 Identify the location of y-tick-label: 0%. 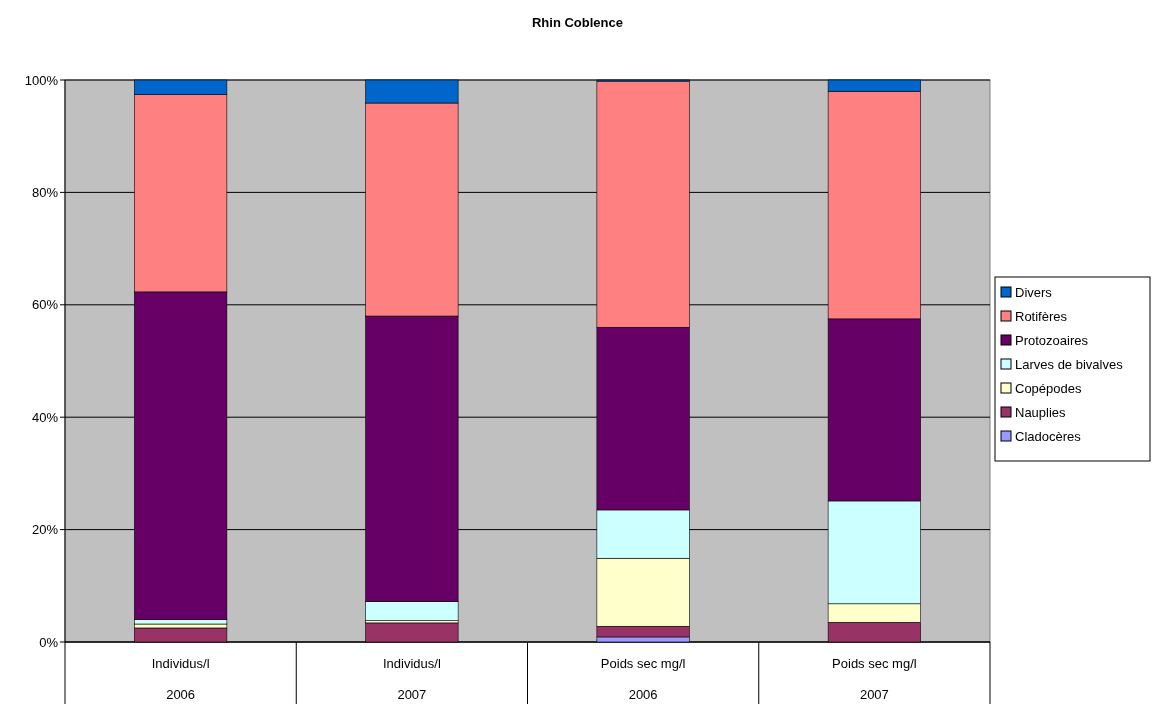
(49, 642).